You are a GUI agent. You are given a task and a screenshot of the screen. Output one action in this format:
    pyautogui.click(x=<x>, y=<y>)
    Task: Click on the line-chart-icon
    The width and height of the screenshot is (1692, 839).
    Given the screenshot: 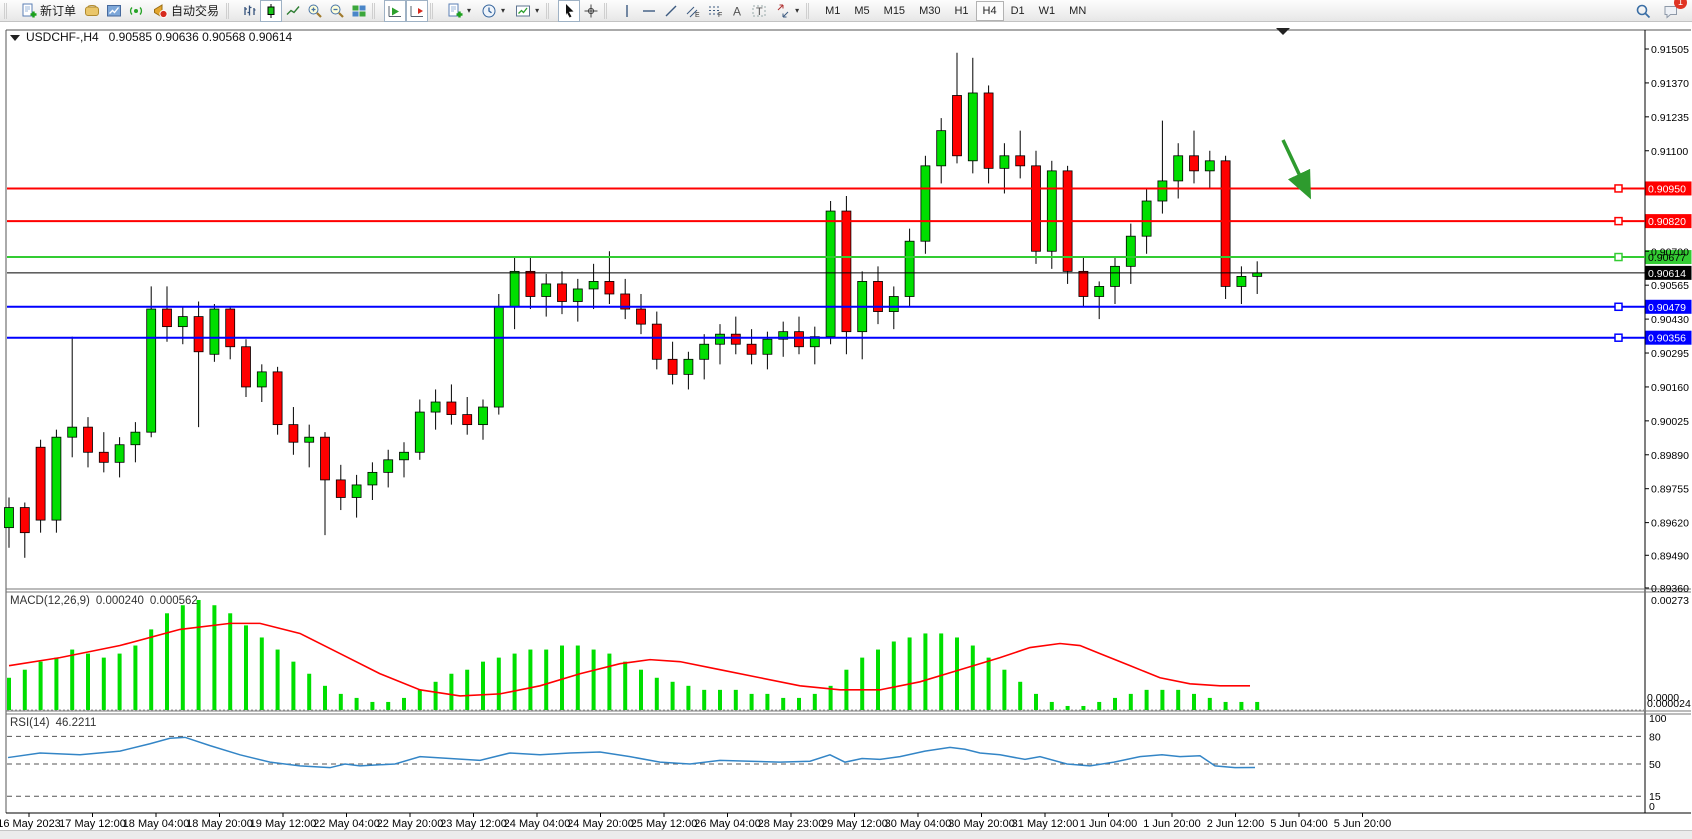 What is the action you would take?
    pyautogui.click(x=293, y=10)
    